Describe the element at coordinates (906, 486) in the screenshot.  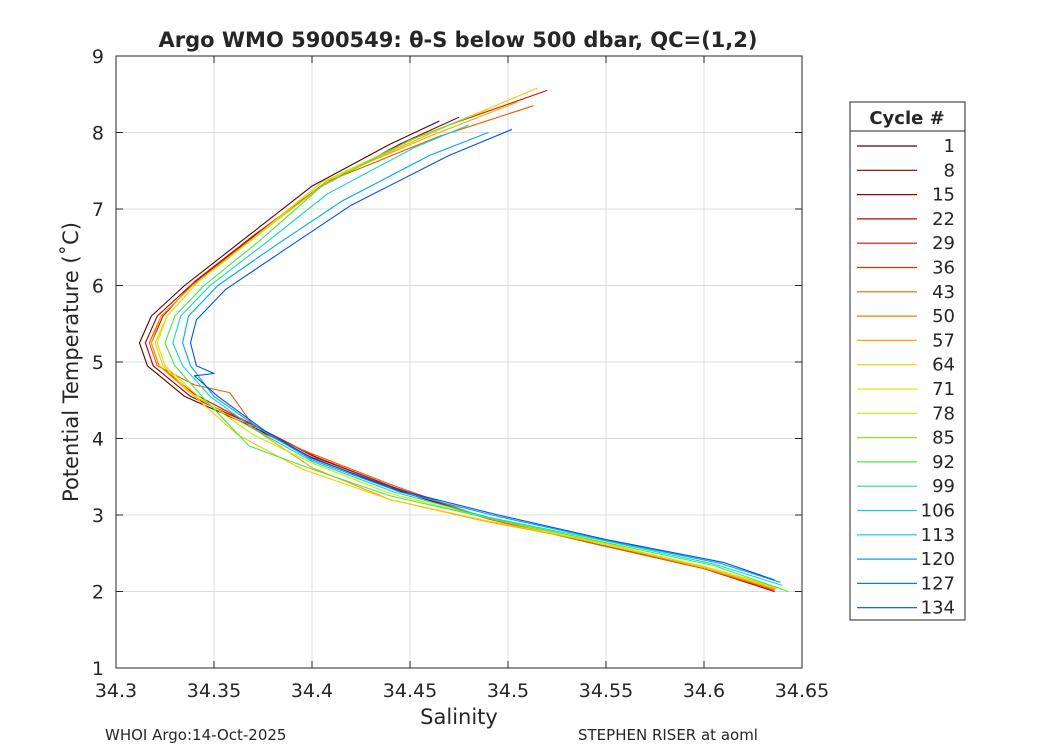
I see `legend-entry: 99` at that location.